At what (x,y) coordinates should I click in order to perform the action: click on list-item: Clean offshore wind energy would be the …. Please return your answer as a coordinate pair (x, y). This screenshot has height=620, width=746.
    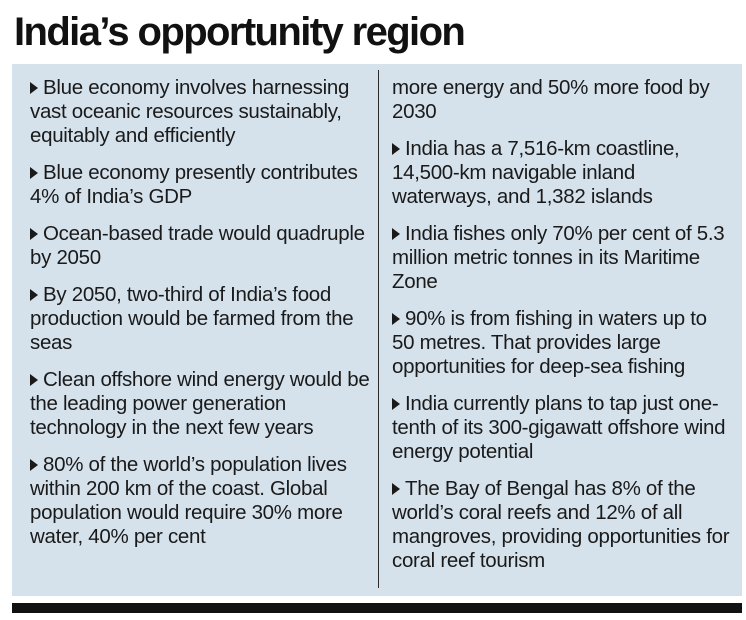
    Looking at the image, I should click on (200, 404).